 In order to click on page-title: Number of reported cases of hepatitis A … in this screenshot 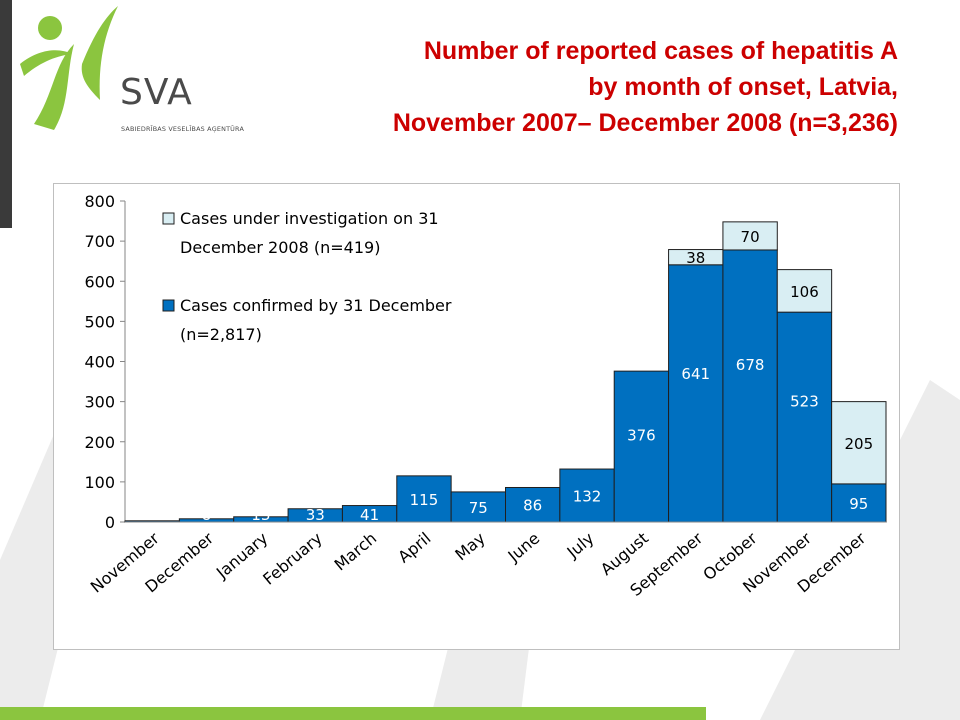, I will do `click(645, 87)`.